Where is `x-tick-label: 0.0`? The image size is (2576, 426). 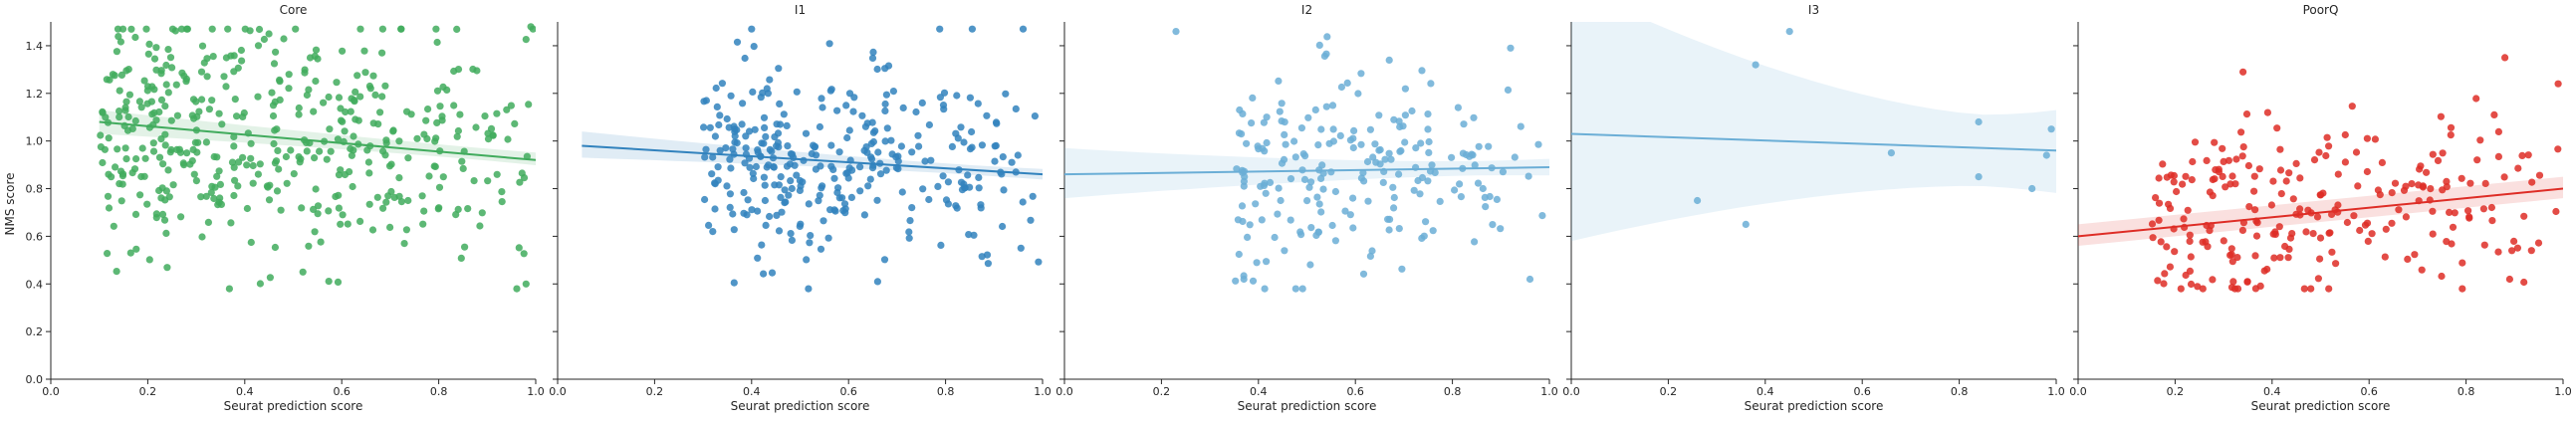 x-tick-label: 0.0 is located at coordinates (2078, 392).